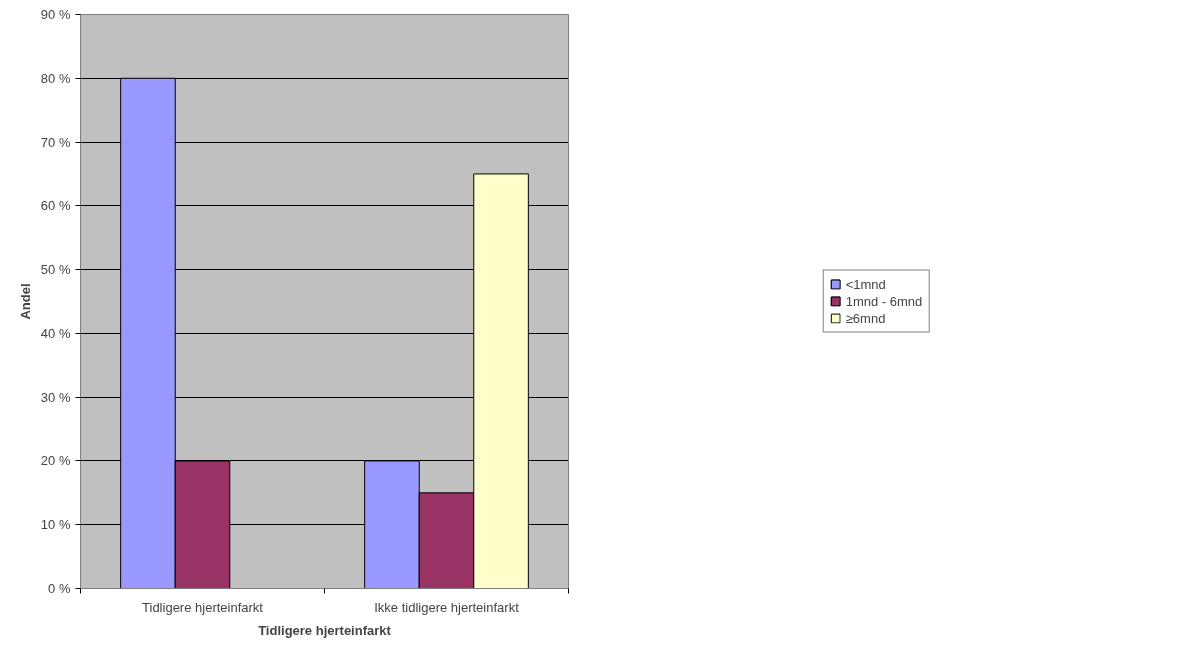 Image resolution: width=1184 pixels, height=648 pixels. I want to click on legend-label: 1mnd - 6mnd, so click(884, 301).